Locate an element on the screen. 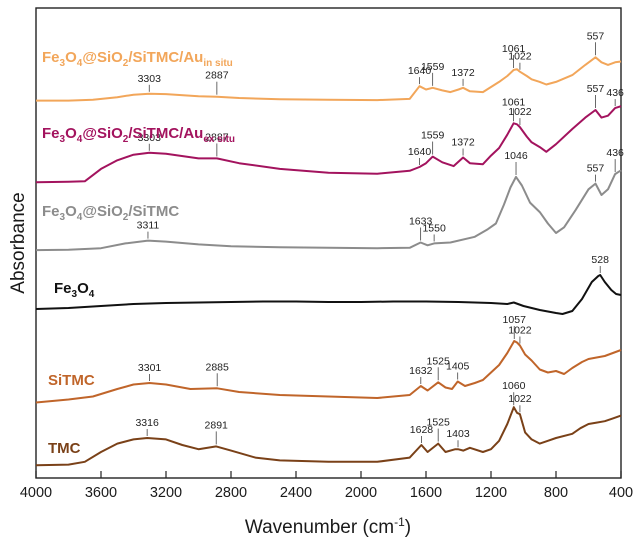 The height and width of the screenshot is (544, 638). peak-label: 1550 is located at coordinates (434, 228).